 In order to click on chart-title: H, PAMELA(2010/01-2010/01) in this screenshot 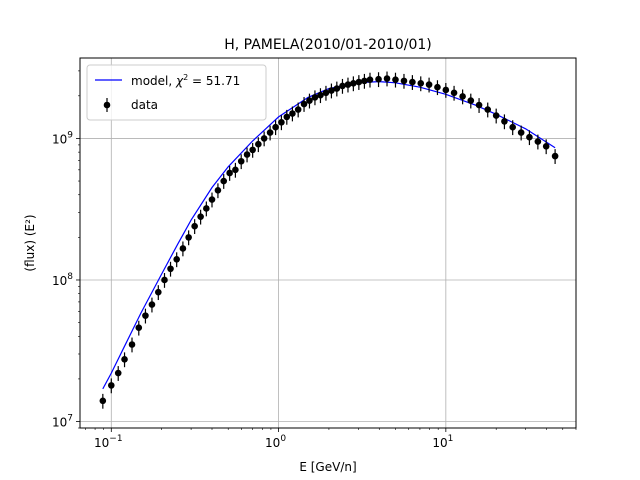, I will do `click(327, 45)`.